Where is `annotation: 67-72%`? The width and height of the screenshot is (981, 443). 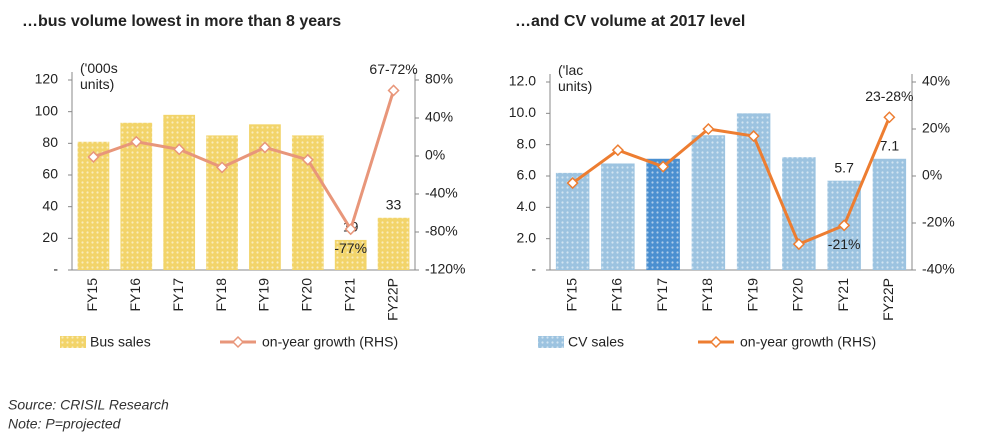
annotation: 67-72% is located at coordinates (393, 69).